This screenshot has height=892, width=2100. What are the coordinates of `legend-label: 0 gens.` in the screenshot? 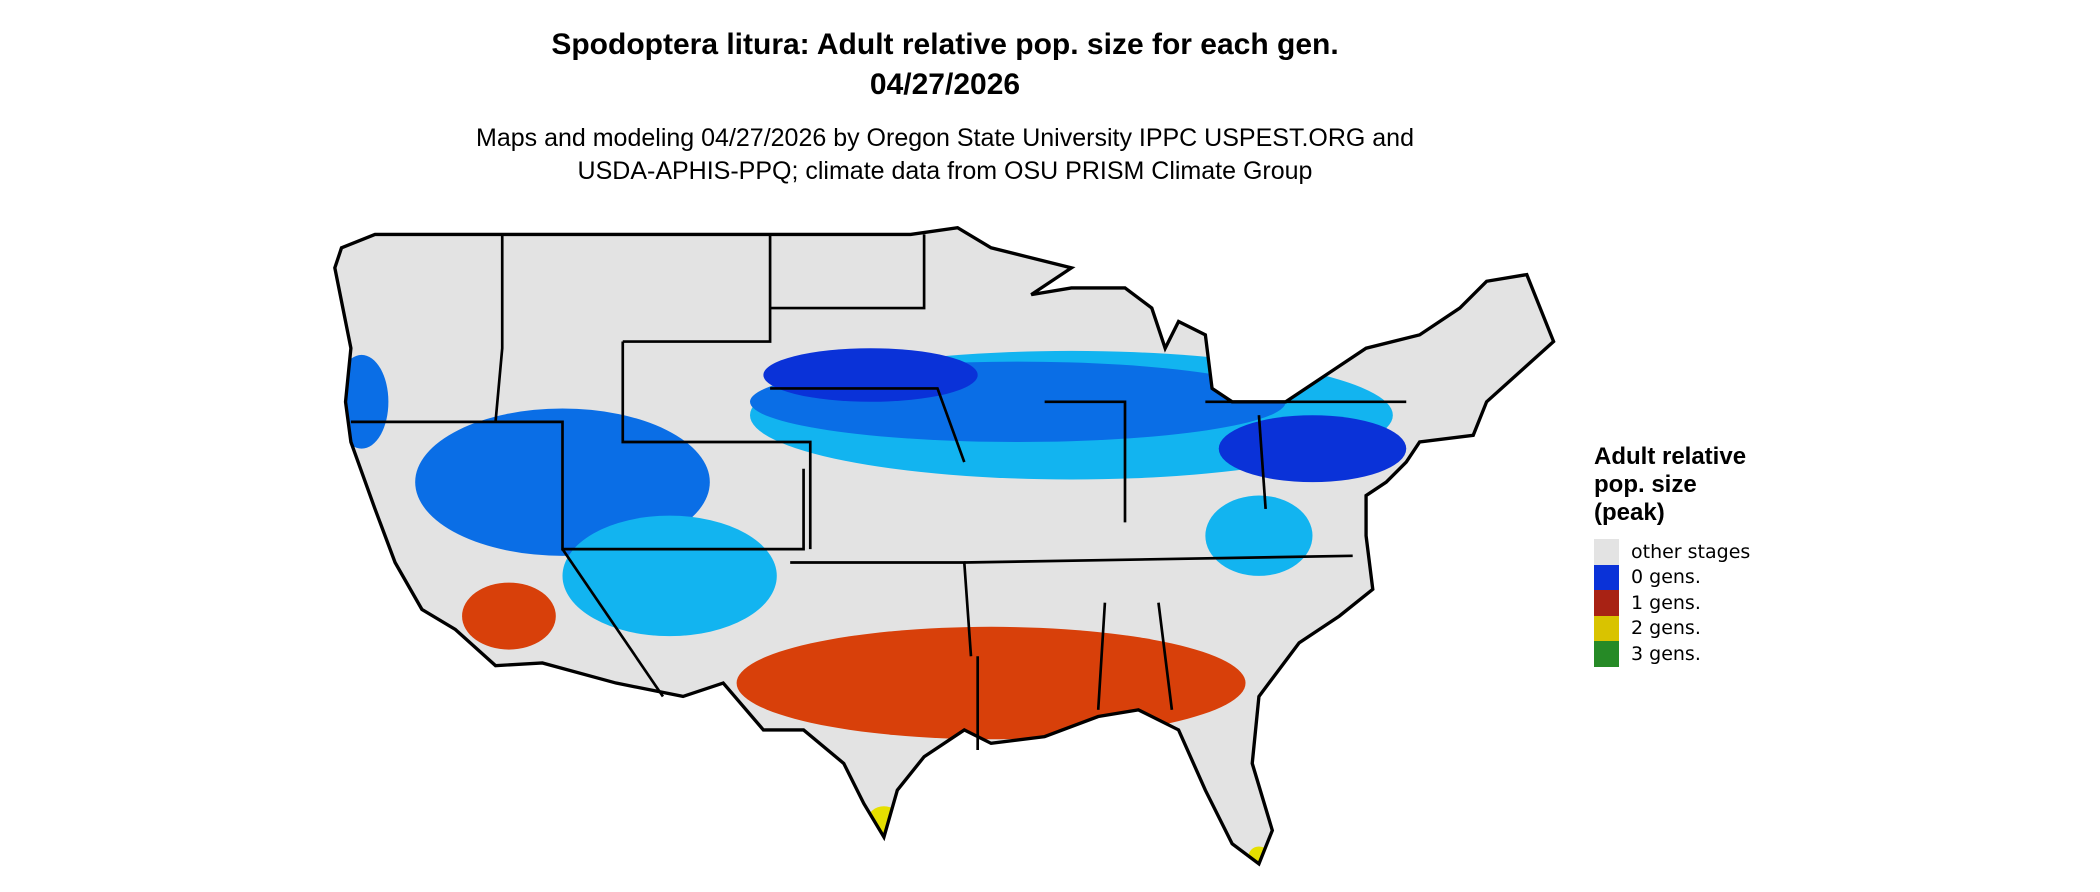 It's located at (1666, 577).